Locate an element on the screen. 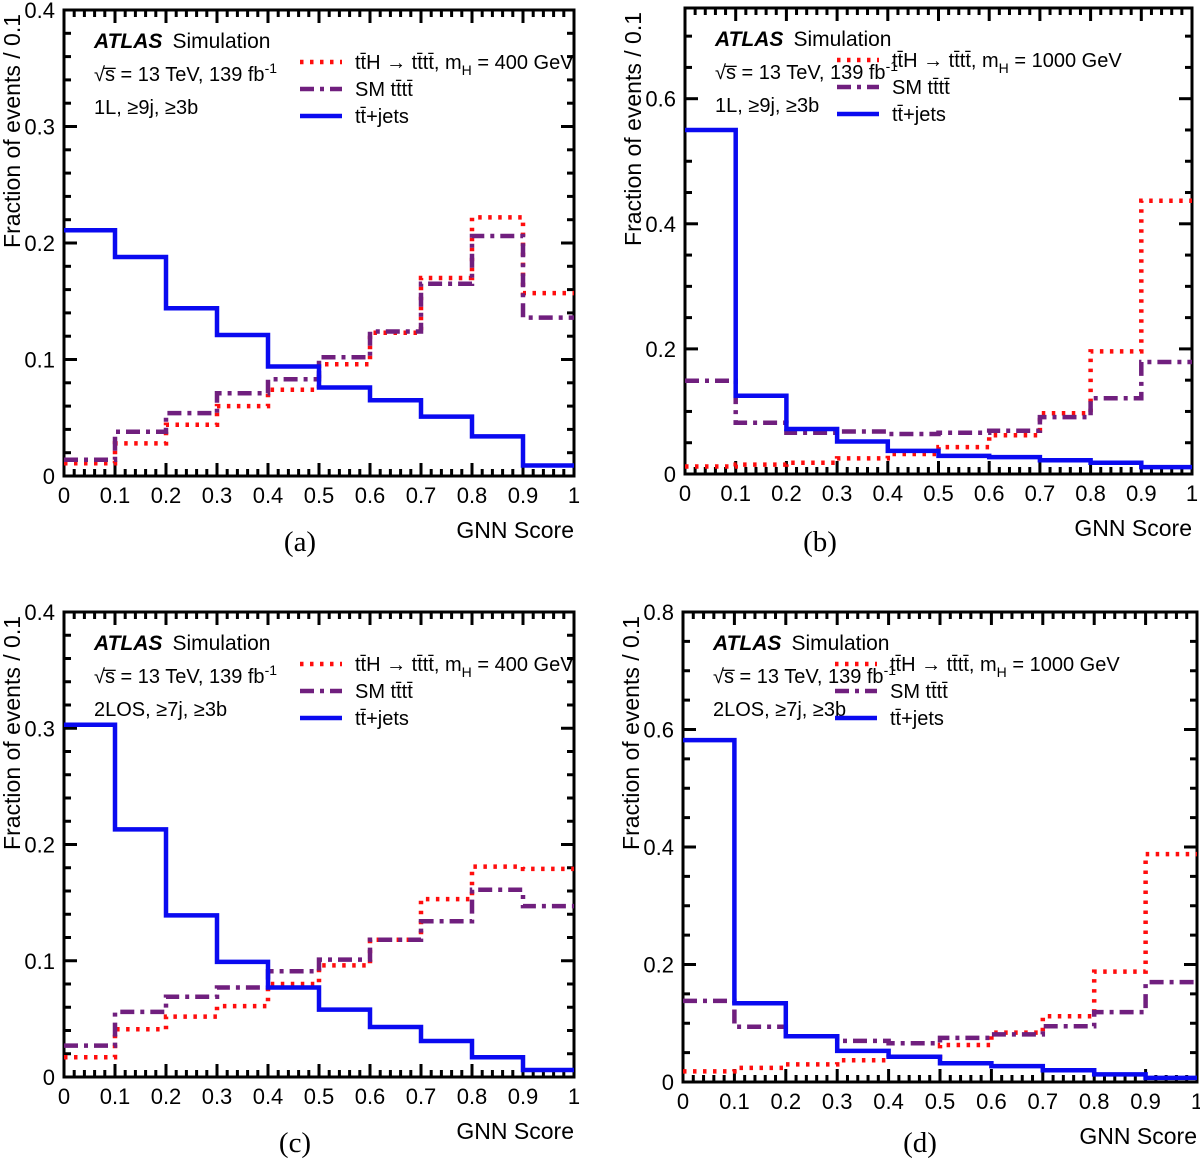 This screenshot has height=1171, width=1200. y-tick-labels: 0 0.2 0.4 0.6 0.8 is located at coordinates (658, 847).